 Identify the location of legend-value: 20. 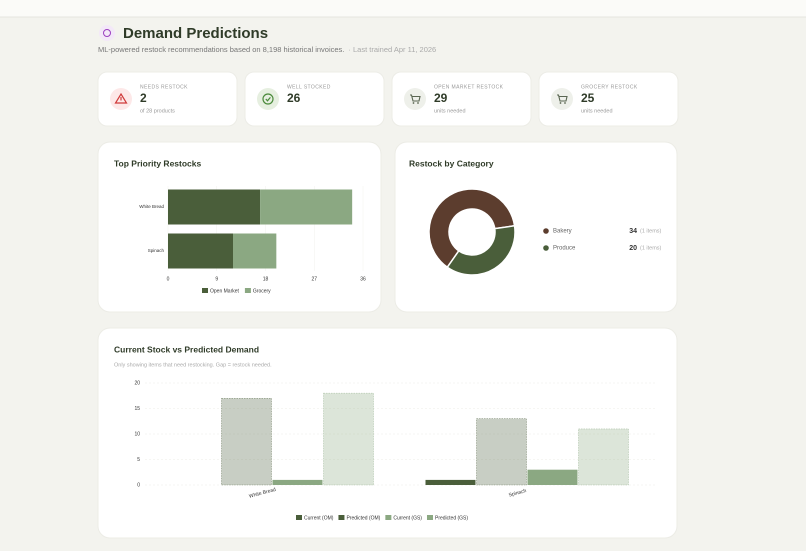
(633, 248).